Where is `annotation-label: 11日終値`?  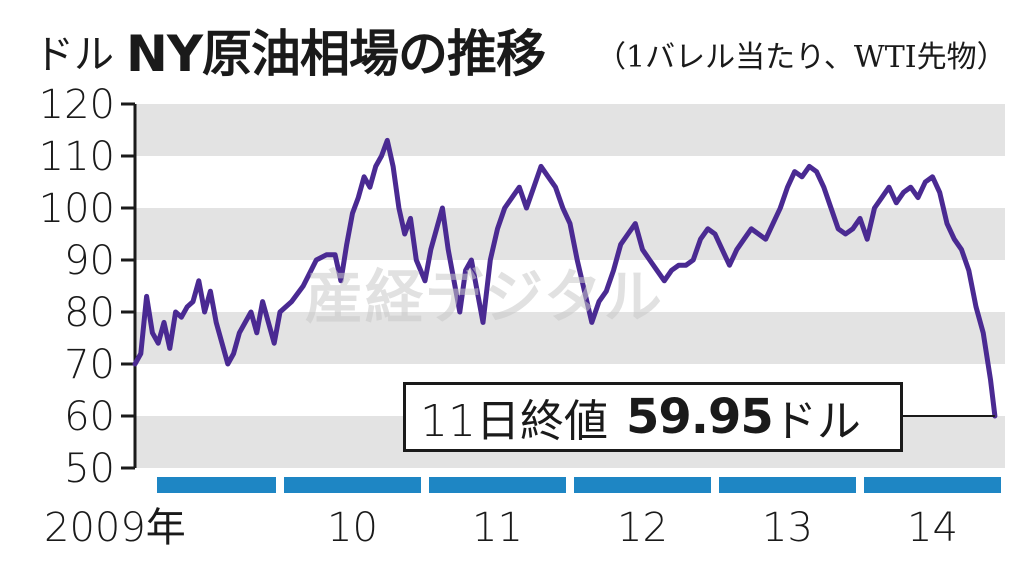 annotation-label: 11日終値 is located at coordinates (514, 421).